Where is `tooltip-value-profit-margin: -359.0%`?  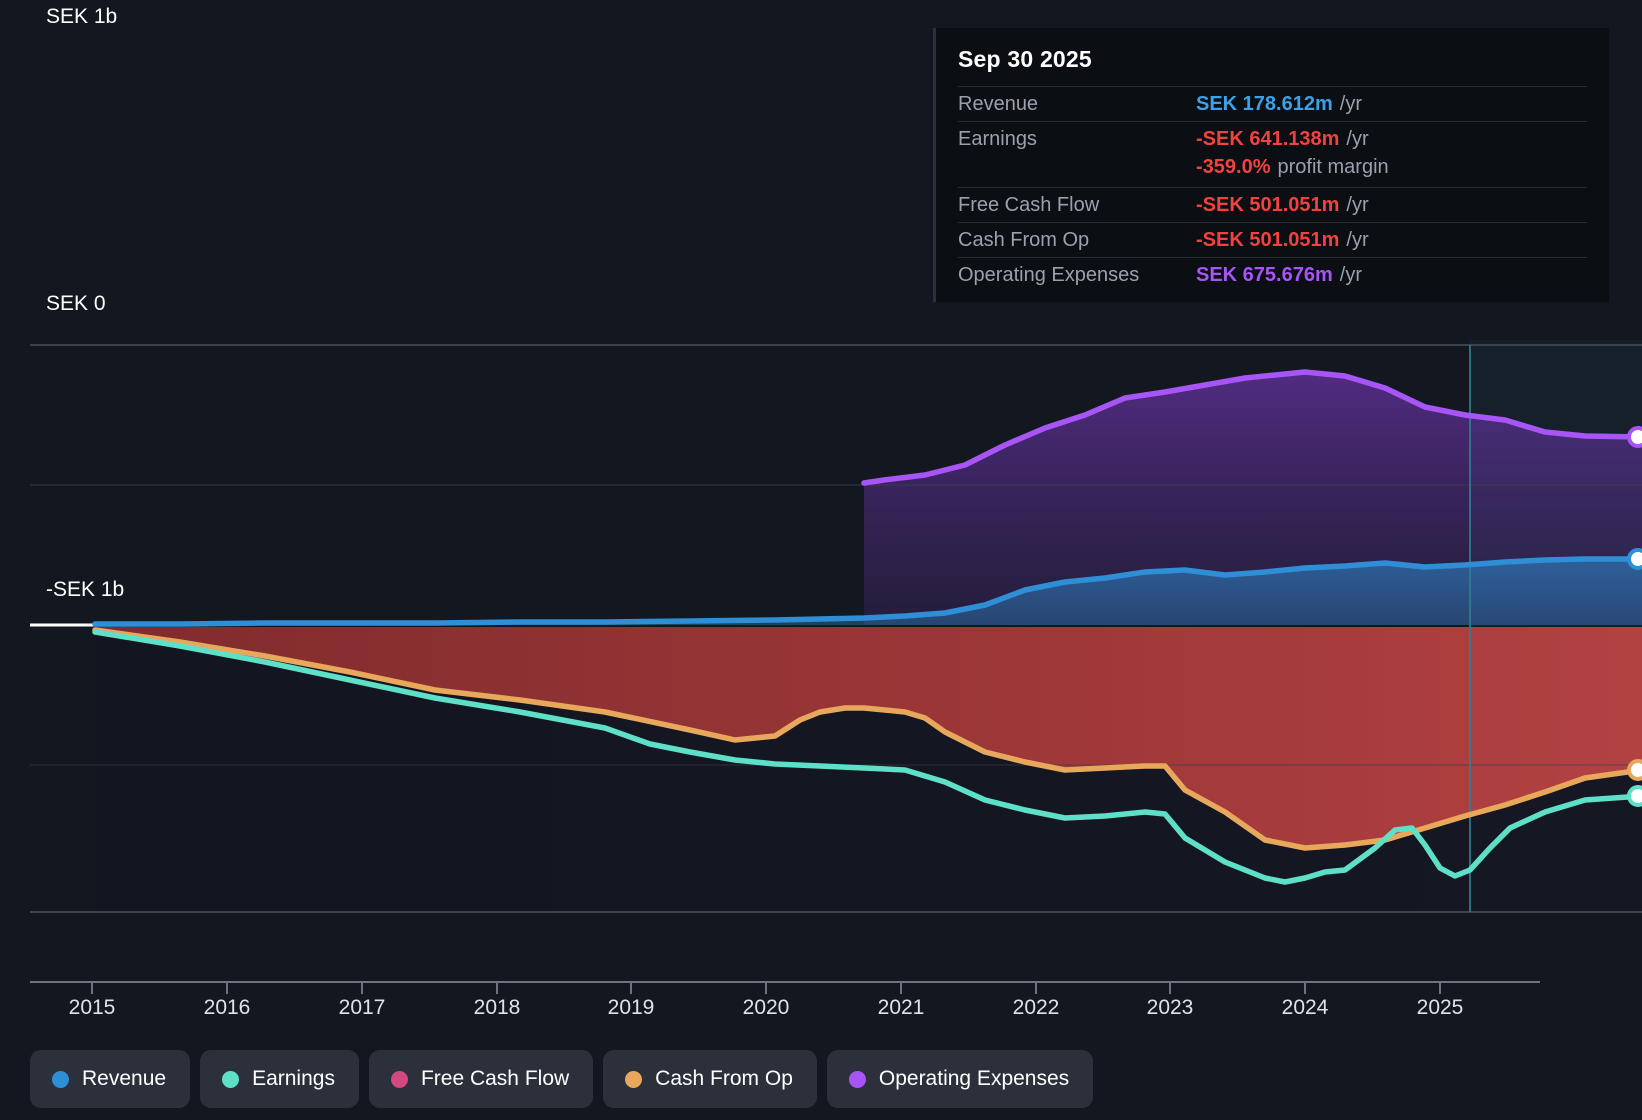
tooltip-value-profit-margin: -359.0% is located at coordinates (1233, 167).